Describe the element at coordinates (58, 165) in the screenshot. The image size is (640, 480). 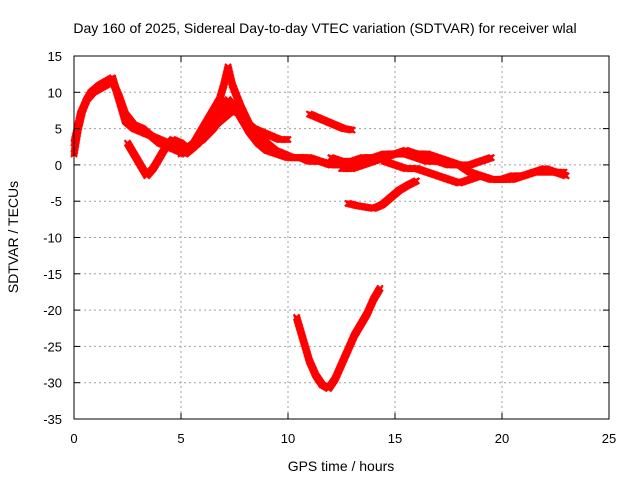
I see `y-tick-label: 0` at that location.